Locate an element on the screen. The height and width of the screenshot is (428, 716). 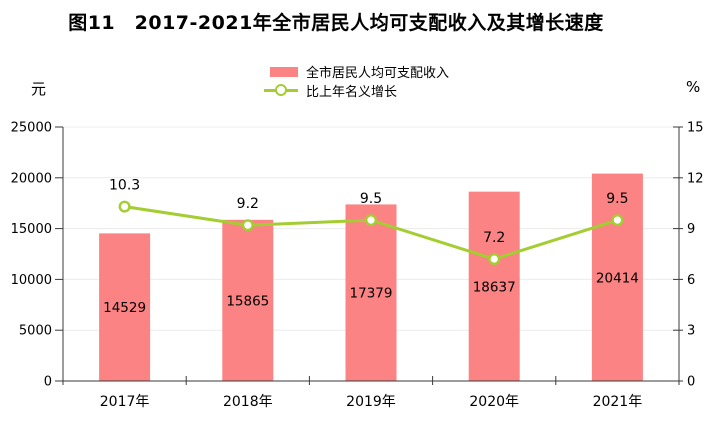
right-axis-unit-label: % is located at coordinates (693, 87).